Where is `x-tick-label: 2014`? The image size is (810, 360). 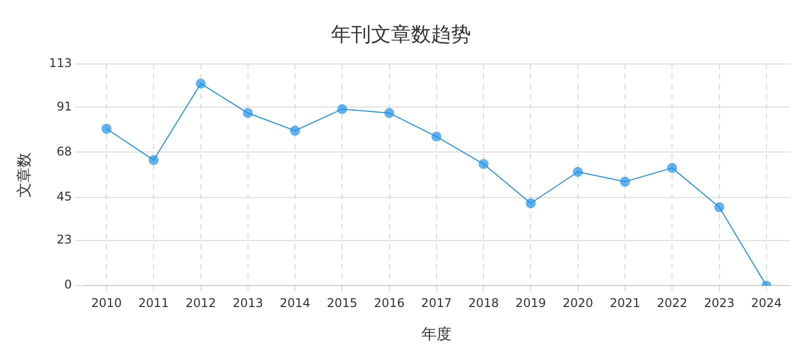
x-tick-label: 2014 is located at coordinates (295, 303).